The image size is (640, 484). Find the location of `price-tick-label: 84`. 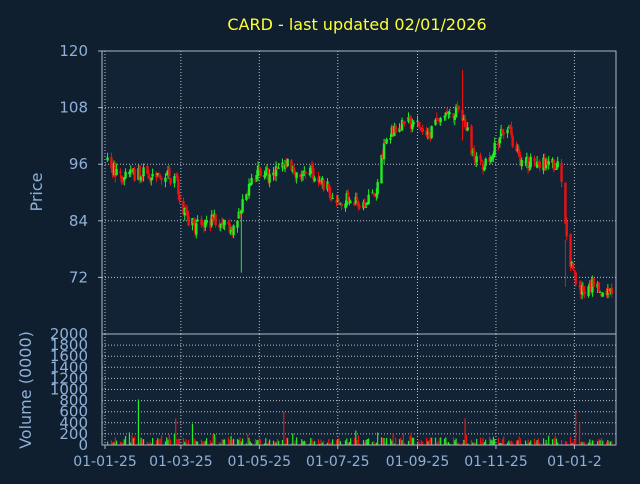

price-tick-label: 84 is located at coordinates (78, 221).